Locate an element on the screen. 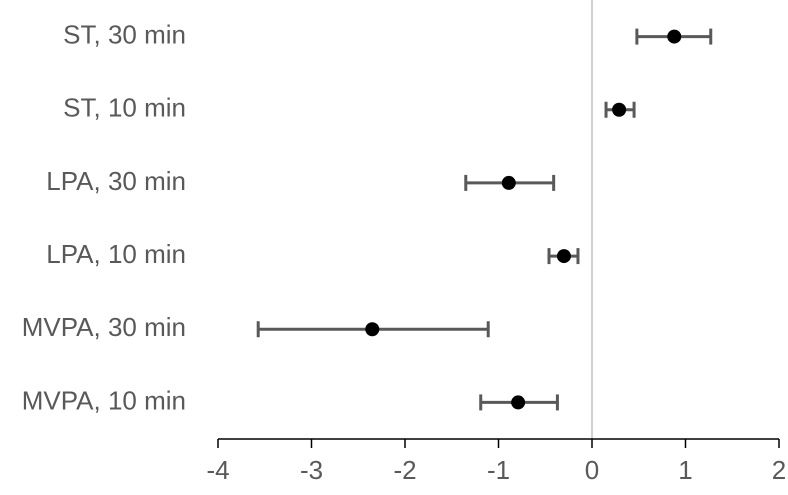 This screenshot has width=788, height=495. x-tick-label: -2 is located at coordinates (404, 470).